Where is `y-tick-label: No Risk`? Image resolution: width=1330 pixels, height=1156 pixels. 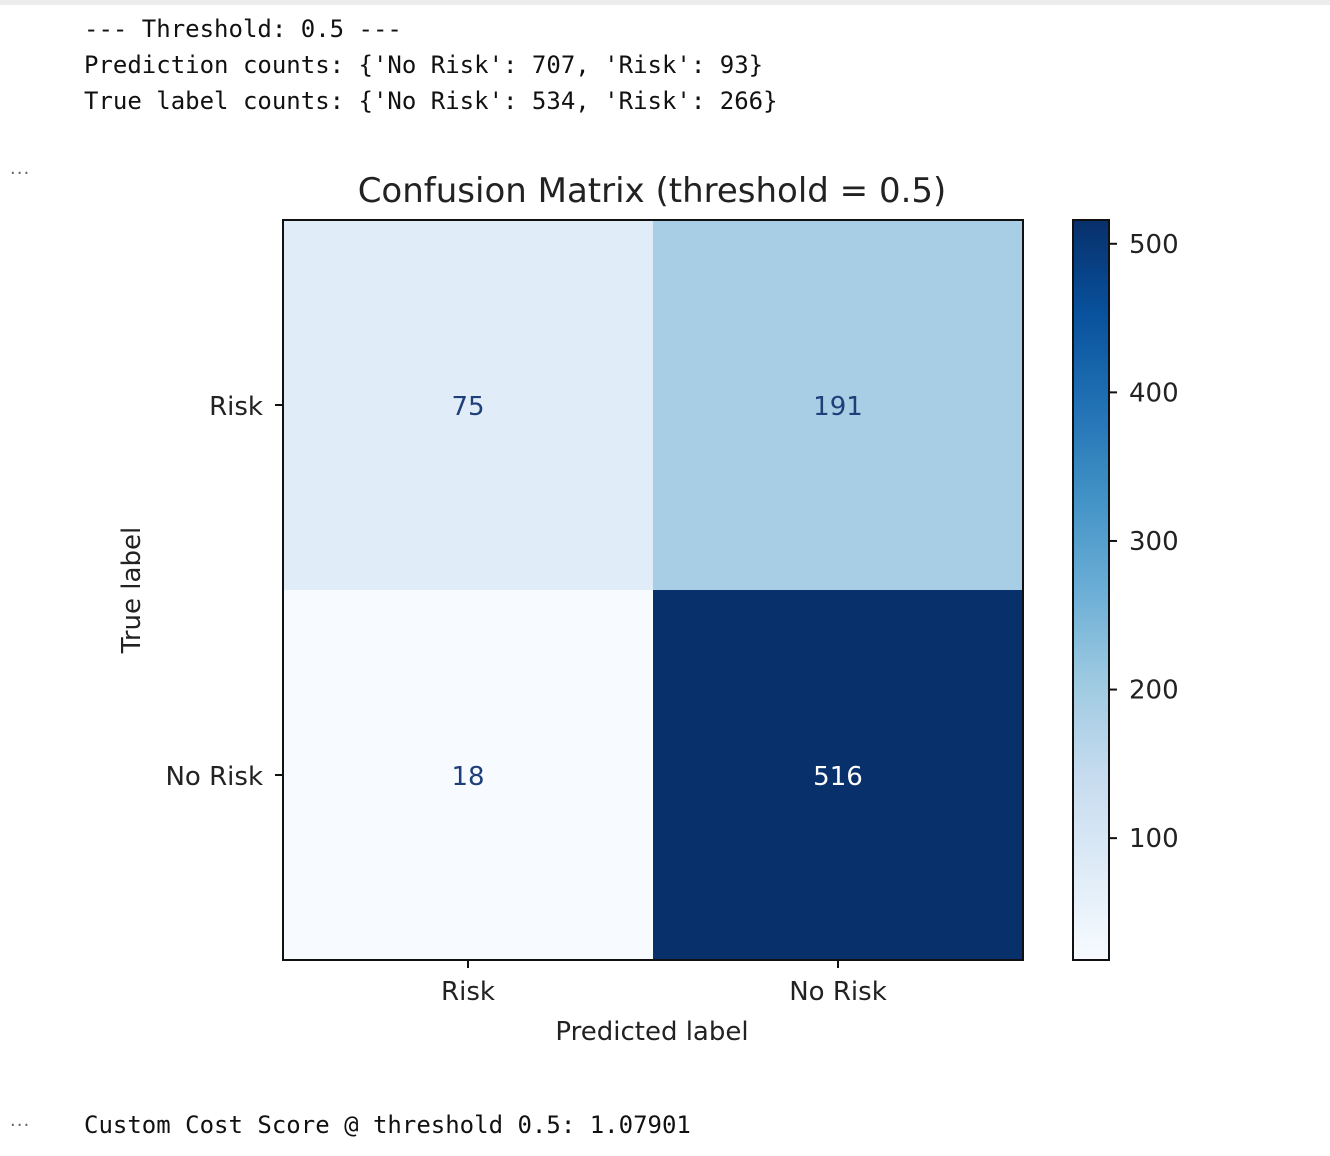
y-tick-label: No Risk is located at coordinates (214, 777).